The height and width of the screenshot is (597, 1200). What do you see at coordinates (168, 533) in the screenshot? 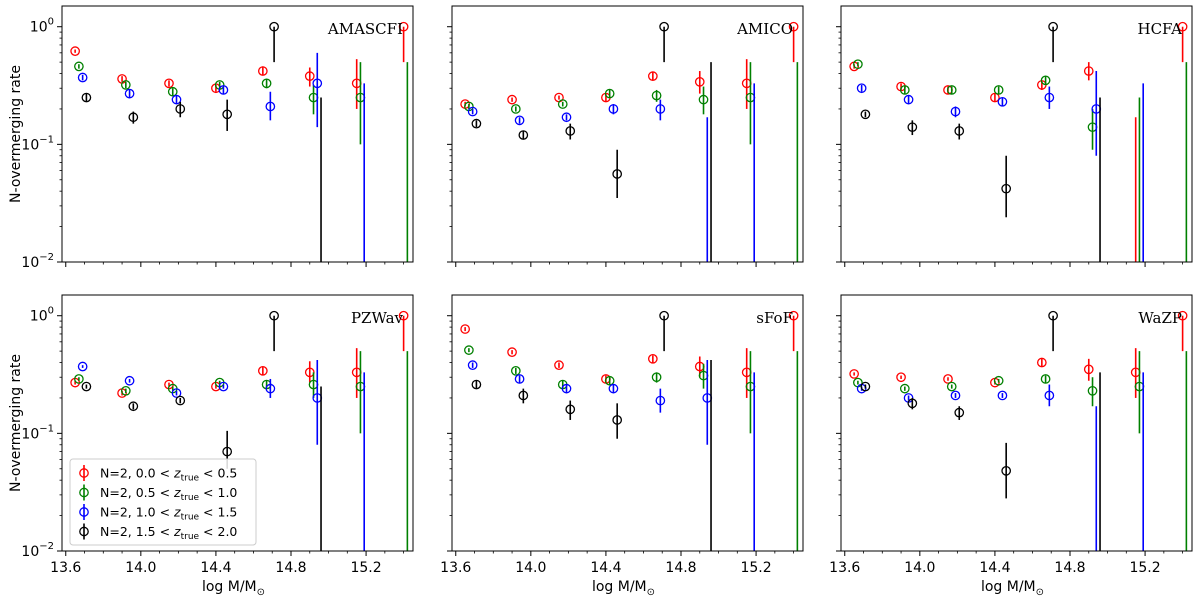
I see `legend-label: N=2, 1.5 < ztrue < 2.0` at bounding box center [168, 533].